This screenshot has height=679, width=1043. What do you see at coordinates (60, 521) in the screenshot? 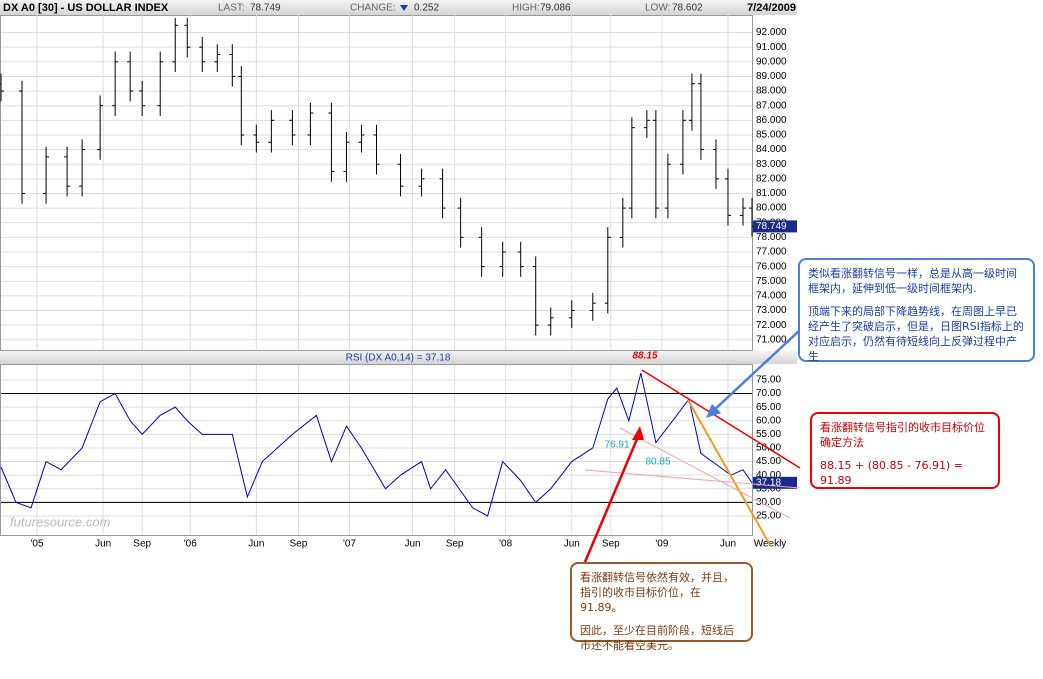
I see `watermark: futuresource.com` at bounding box center [60, 521].